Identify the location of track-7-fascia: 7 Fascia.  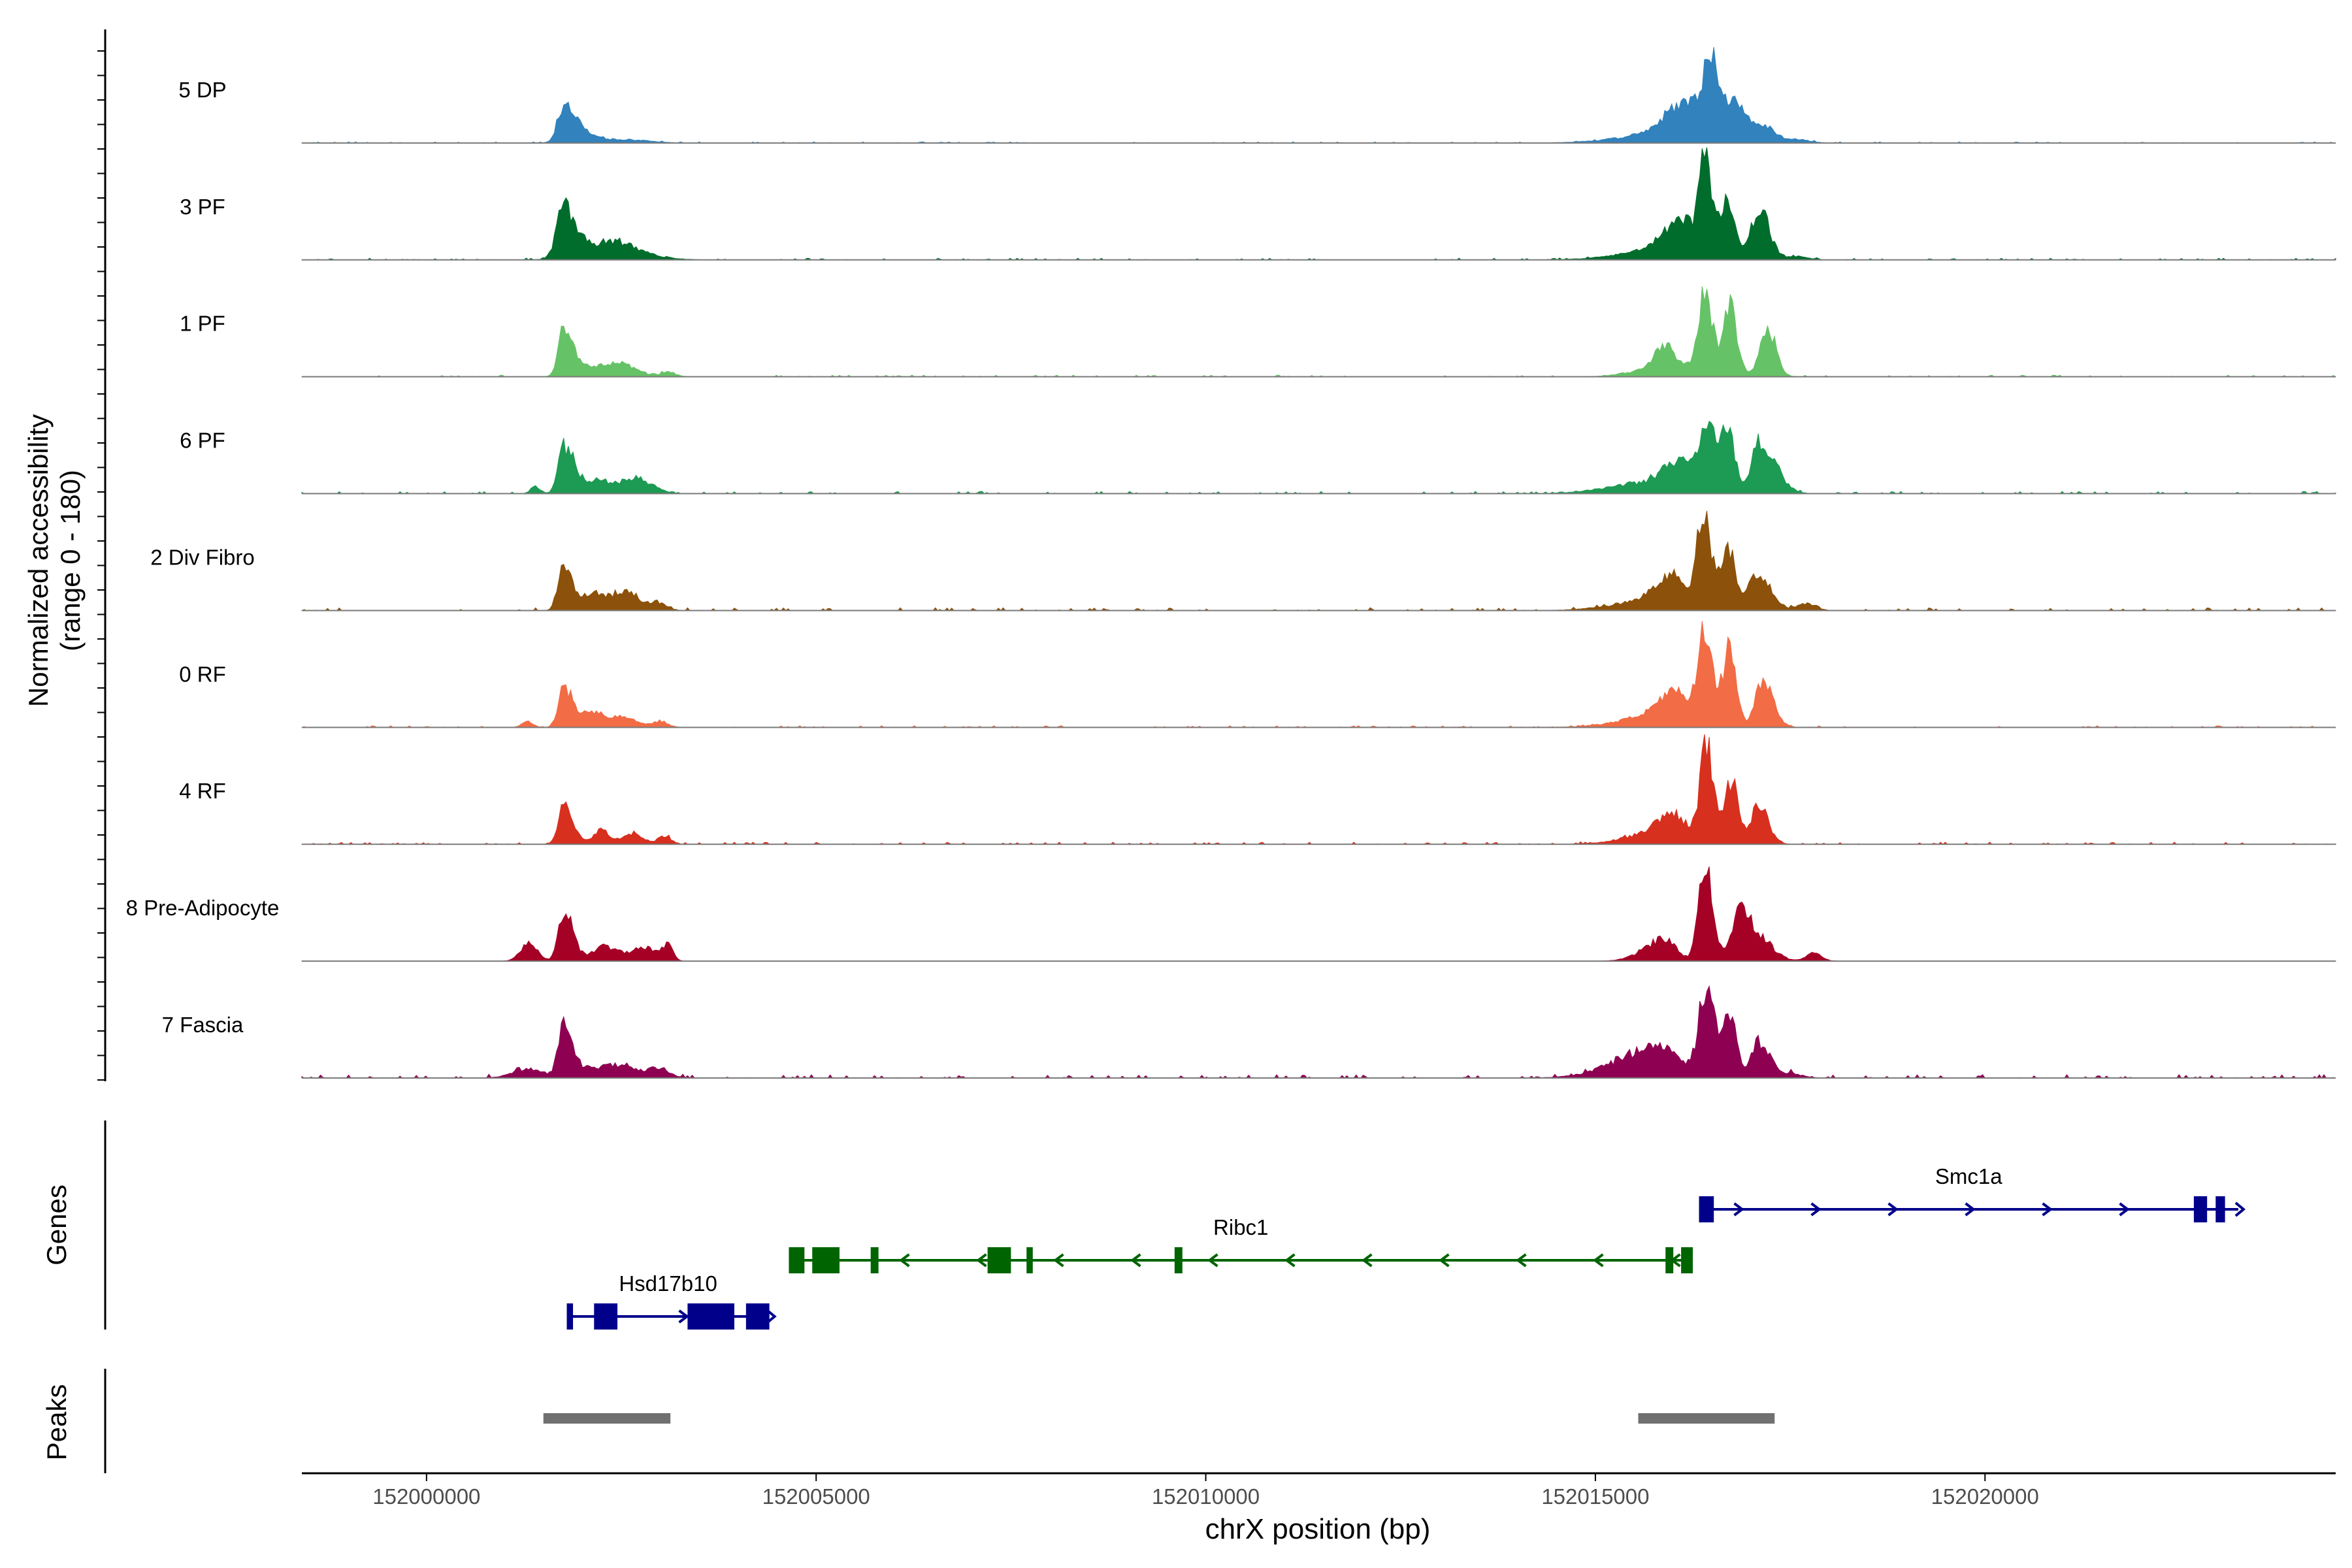
(1249, 1032).